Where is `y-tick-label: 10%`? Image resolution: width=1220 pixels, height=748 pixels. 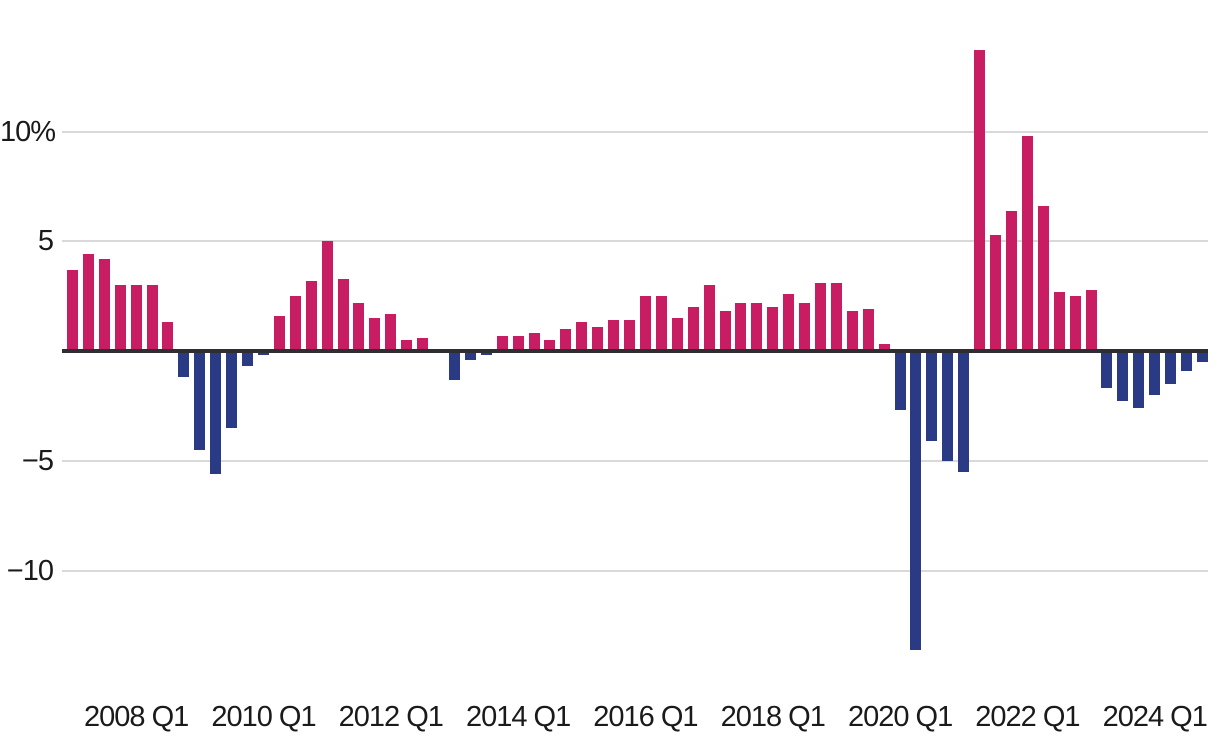 y-tick-label: 10% is located at coordinates (28, 131).